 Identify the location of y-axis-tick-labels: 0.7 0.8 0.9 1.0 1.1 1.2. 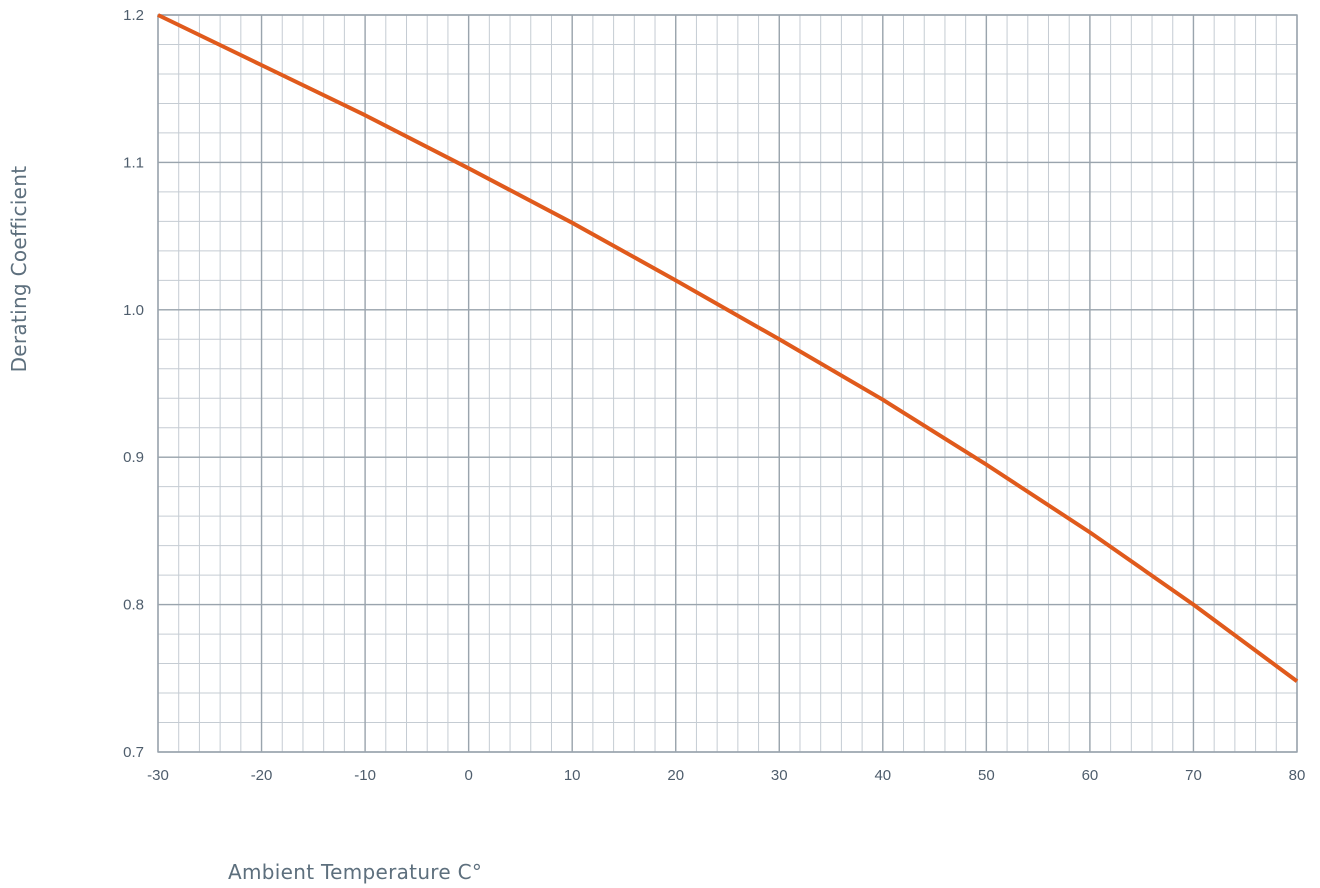
(133, 384).